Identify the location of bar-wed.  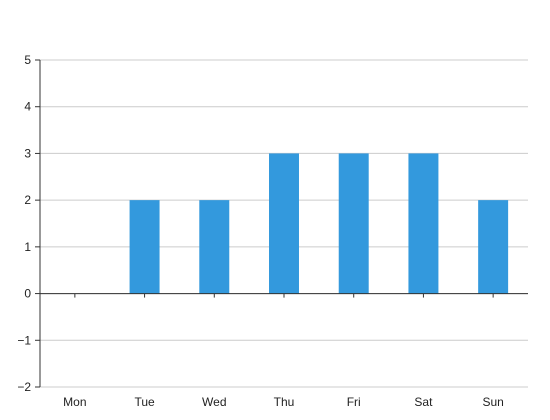
(214, 247).